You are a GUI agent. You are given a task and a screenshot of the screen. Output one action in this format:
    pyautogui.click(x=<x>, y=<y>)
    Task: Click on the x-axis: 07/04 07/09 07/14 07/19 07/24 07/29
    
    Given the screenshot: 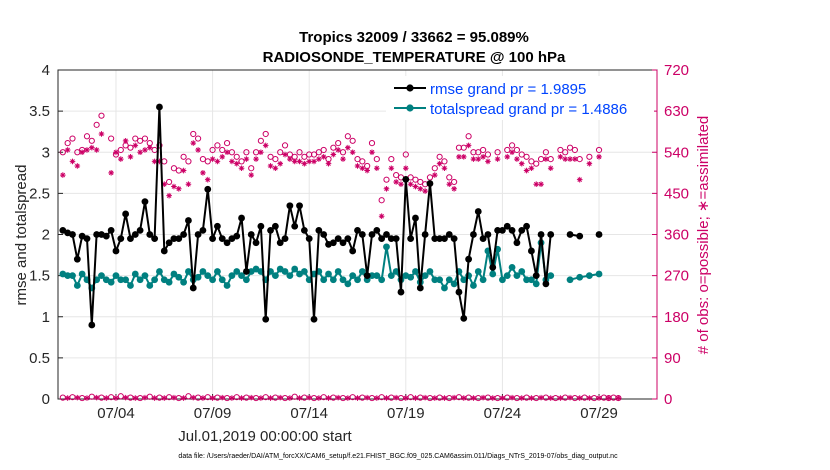 What is the action you would take?
    pyautogui.click(x=357, y=408)
    